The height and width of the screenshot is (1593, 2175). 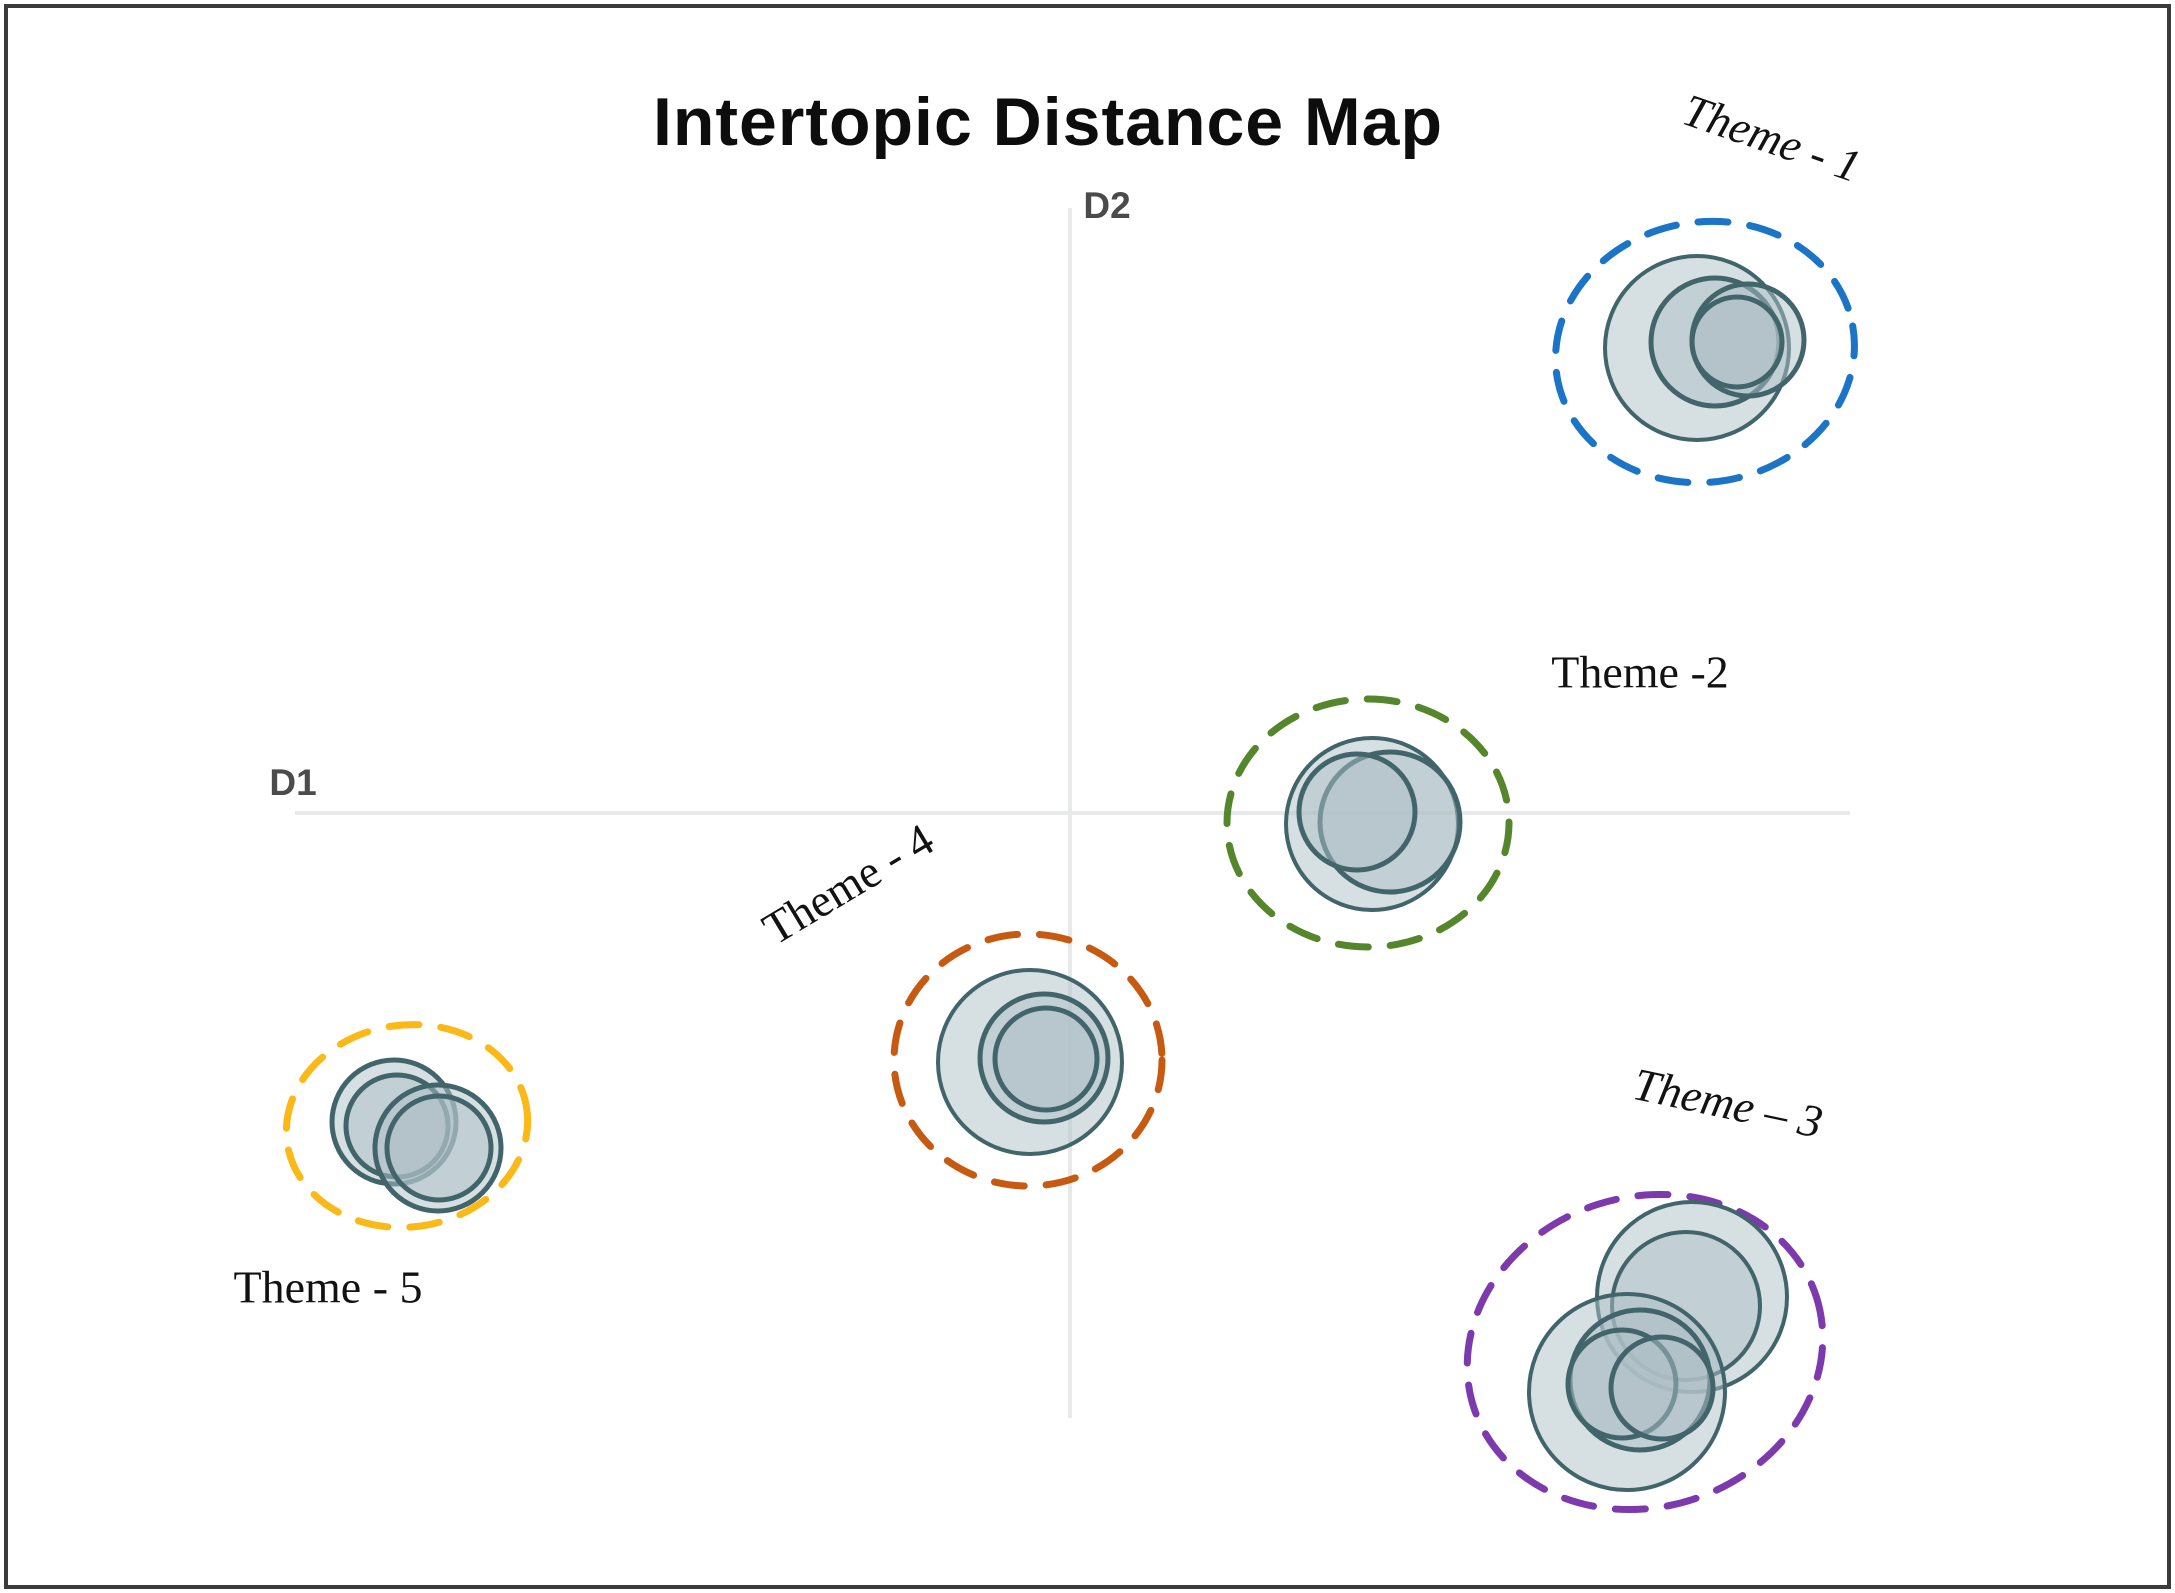 What do you see at coordinates (1357, 812) in the screenshot?
I see `theme-2-topic-bubble` at bounding box center [1357, 812].